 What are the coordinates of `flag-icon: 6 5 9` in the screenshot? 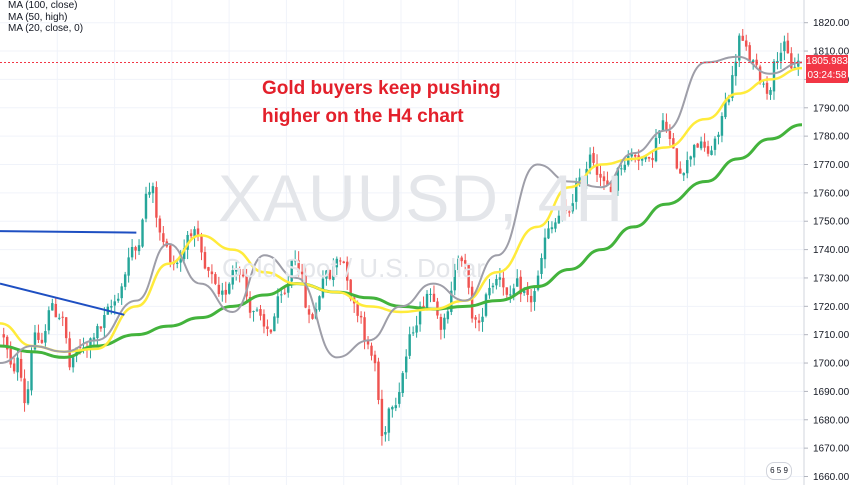 It's located at (779, 471).